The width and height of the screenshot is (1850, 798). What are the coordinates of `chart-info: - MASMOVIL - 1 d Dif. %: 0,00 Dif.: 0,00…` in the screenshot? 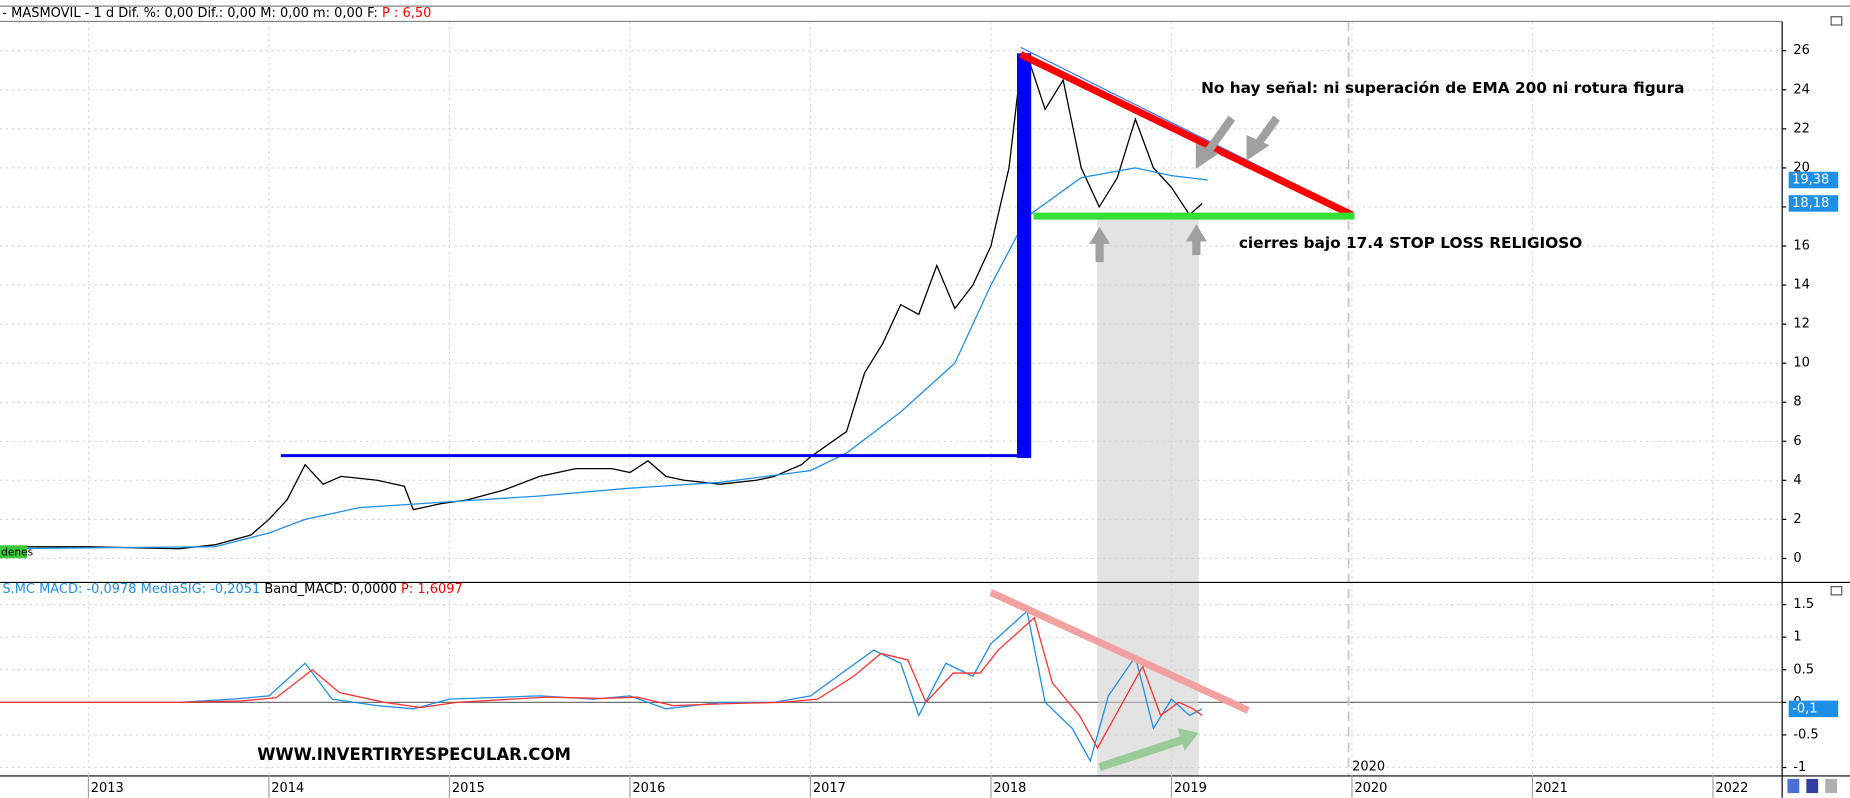 It's located at (216, 13).